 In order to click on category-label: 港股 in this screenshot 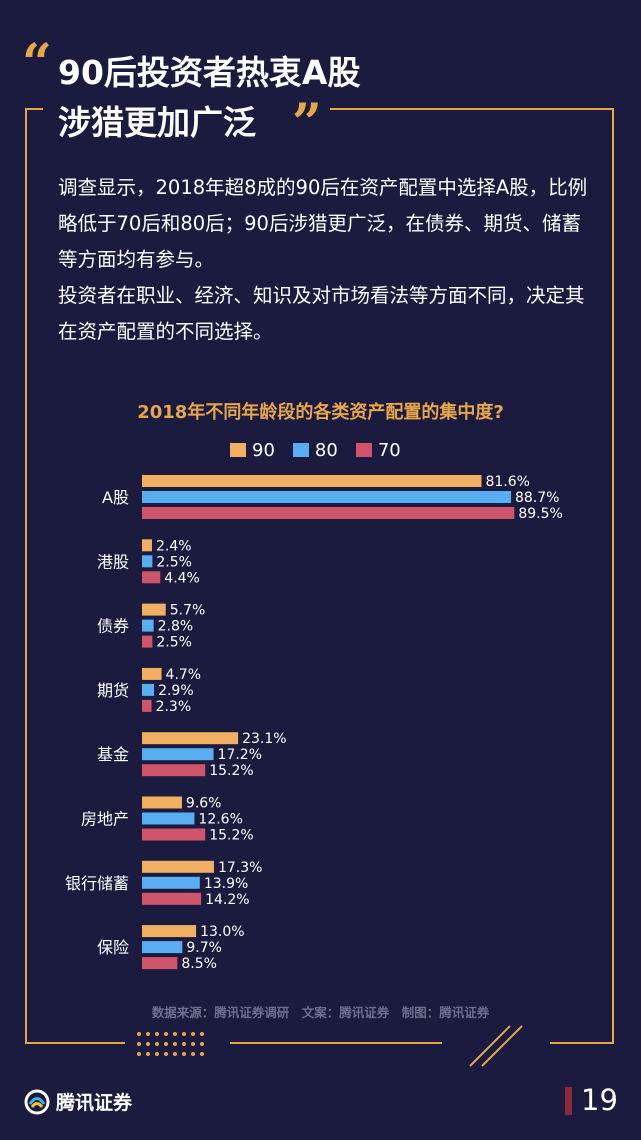, I will do `click(113, 561)`.